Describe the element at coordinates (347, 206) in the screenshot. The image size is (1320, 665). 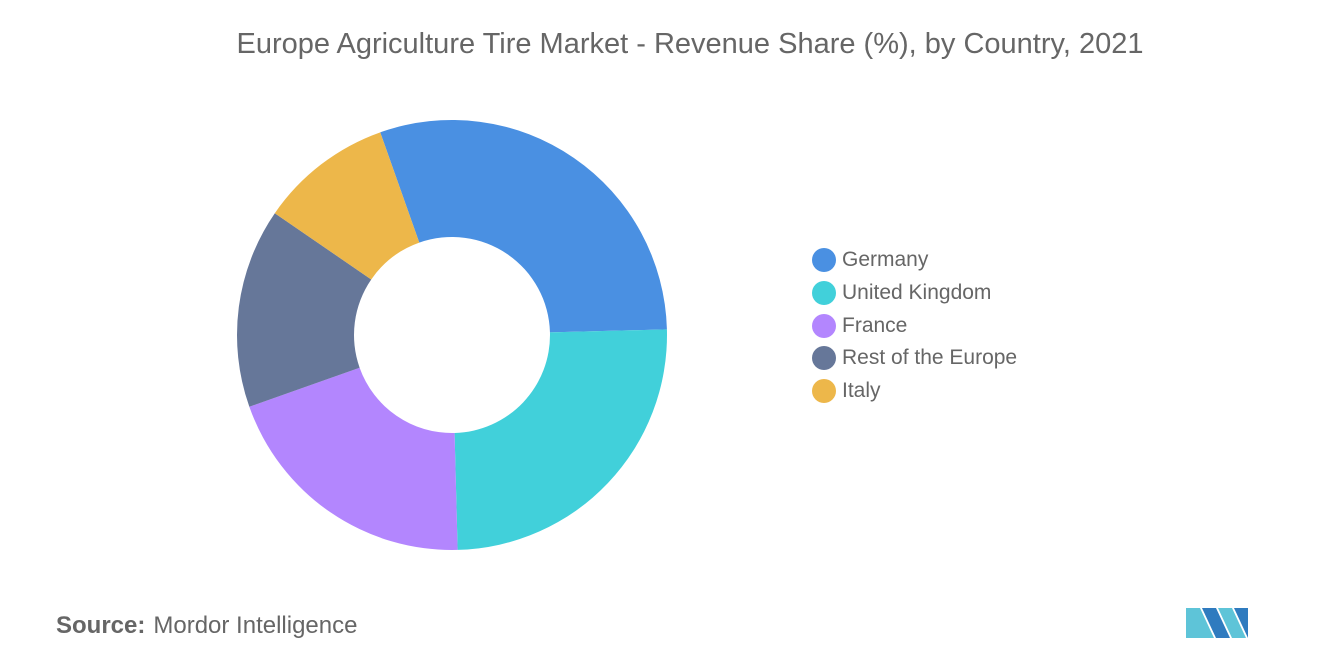
I see `slice-italy` at that location.